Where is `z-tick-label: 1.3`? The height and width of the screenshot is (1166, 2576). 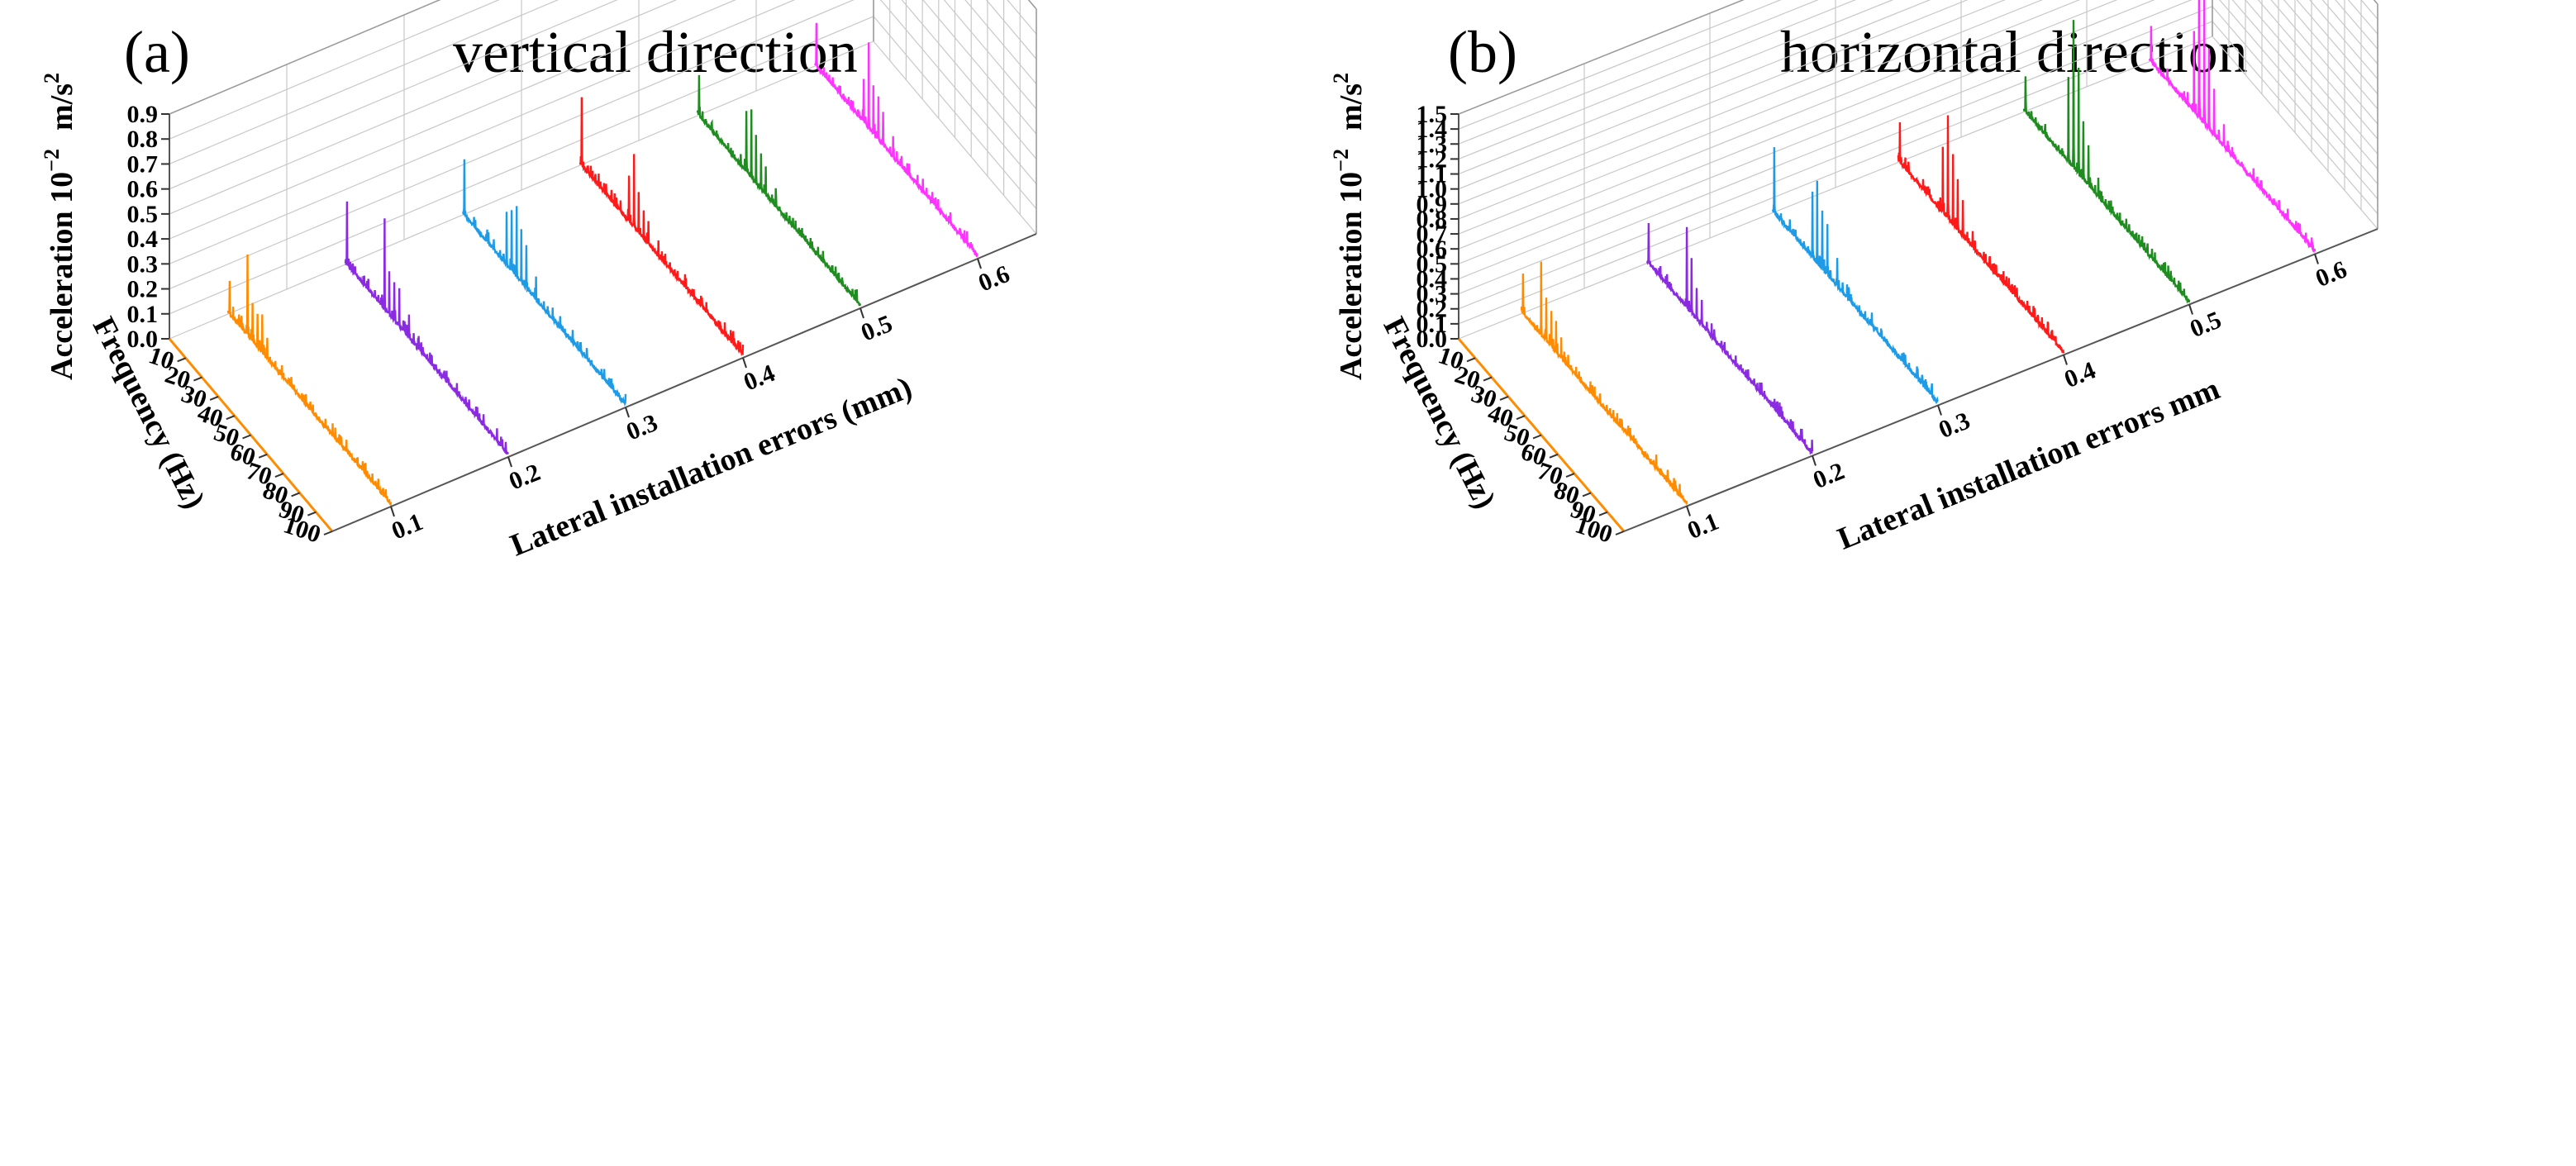
z-tick-label: 1.3 is located at coordinates (1433, 144).